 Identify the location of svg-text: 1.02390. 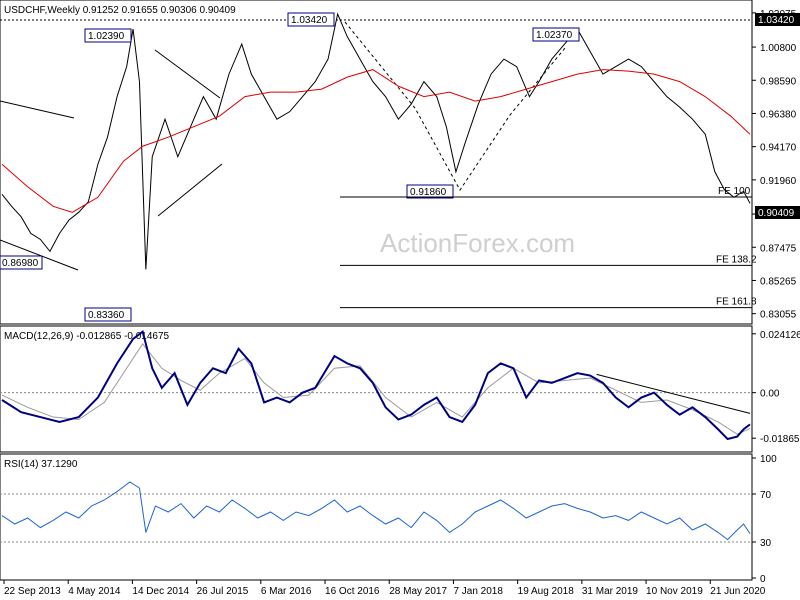
(106, 36).